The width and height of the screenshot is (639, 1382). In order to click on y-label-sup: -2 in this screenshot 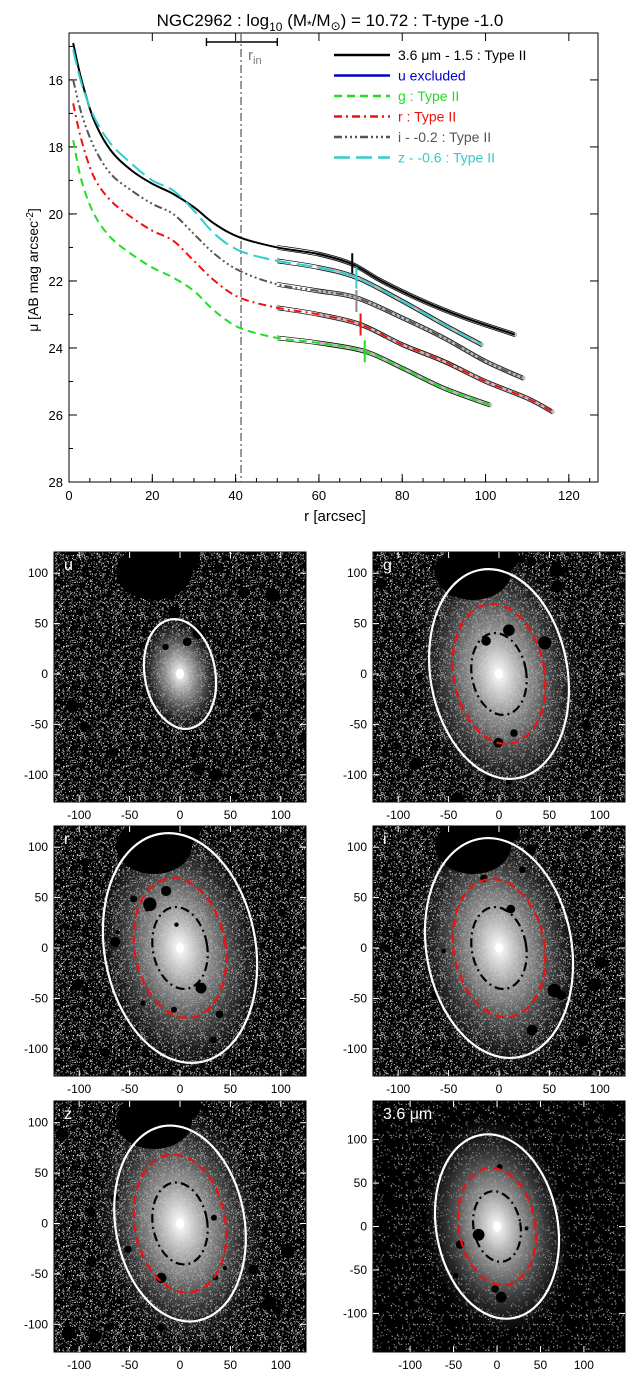, I will do `click(30, 216)`.